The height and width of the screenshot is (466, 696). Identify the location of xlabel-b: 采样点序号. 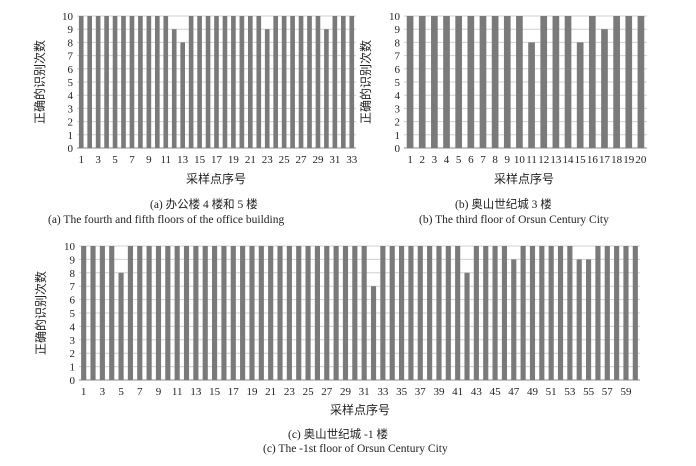
(524, 178).